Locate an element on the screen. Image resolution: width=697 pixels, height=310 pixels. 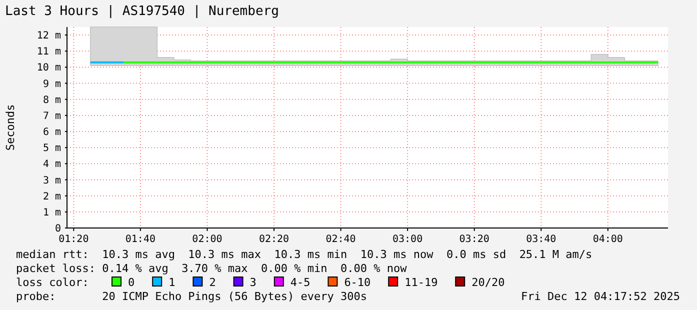
legend-label: 11-19 is located at coordinates (421, 282).